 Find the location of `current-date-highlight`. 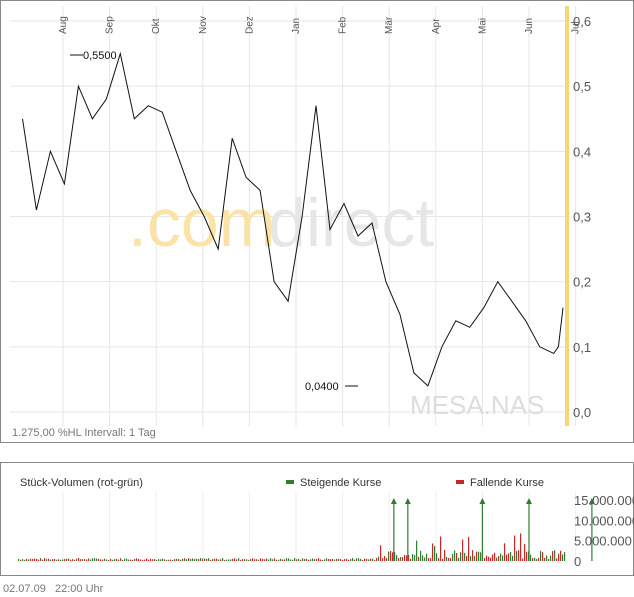

current-date-highlight is located at coordinates (567, 216).